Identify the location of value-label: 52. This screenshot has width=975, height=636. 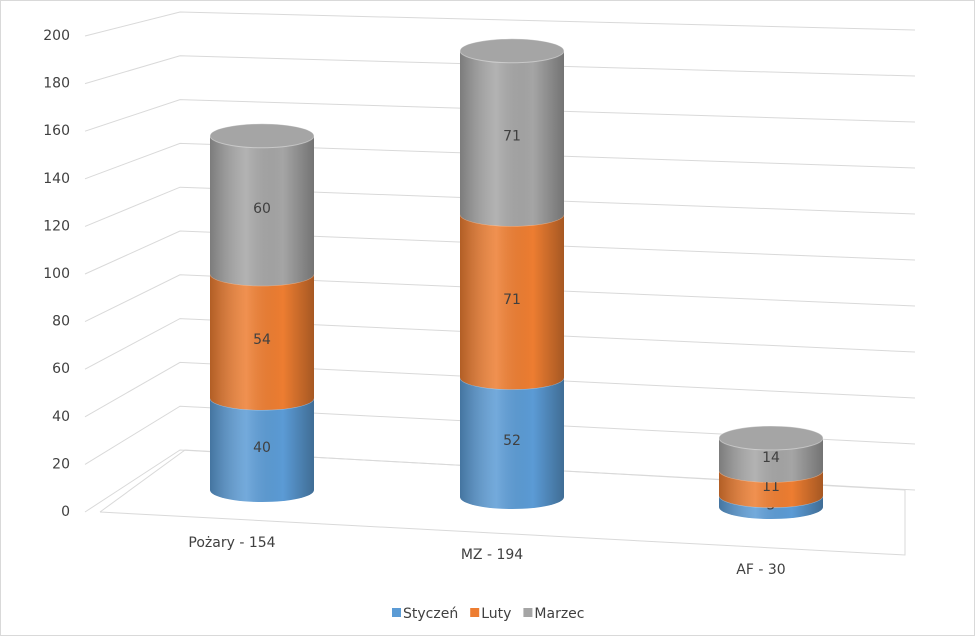
(512, 441).